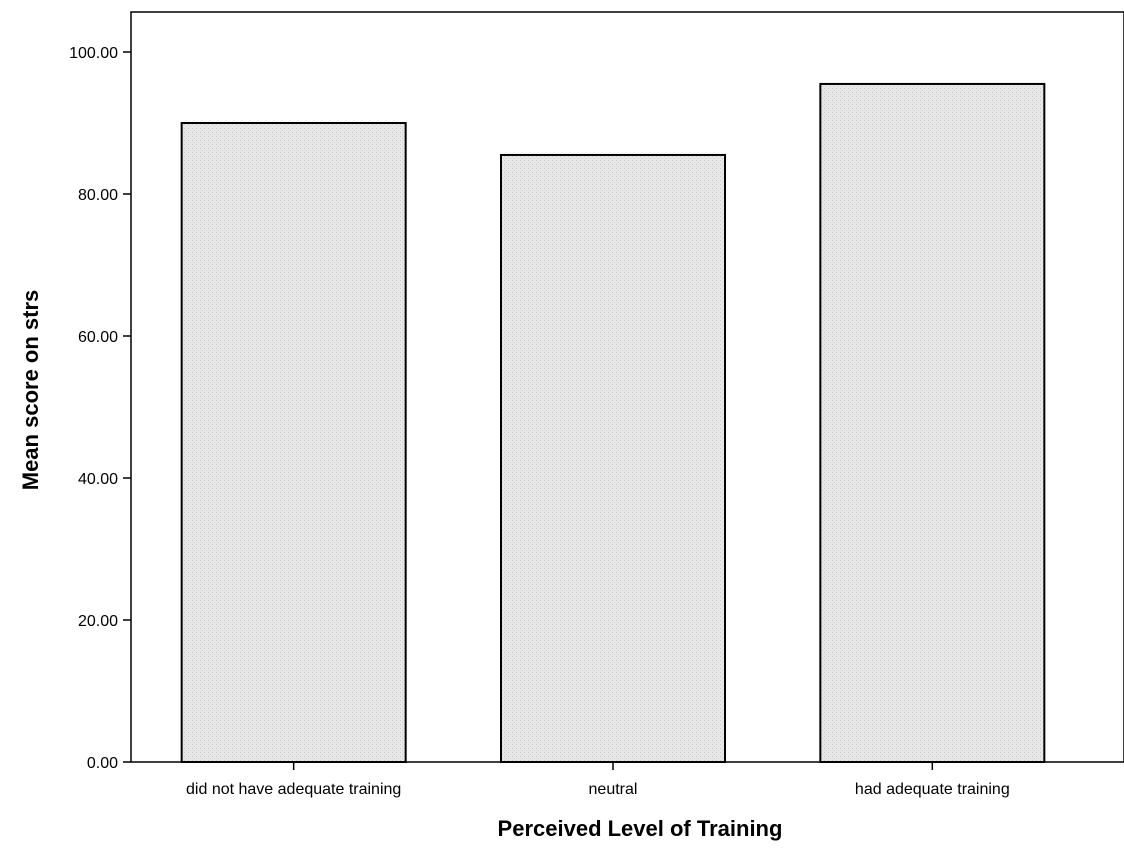 This screenshot has height=848, width=1124. Describe the element at coordinates (93, 53) in the screenshot. I see `y-tick-label: 100.00` at that location.